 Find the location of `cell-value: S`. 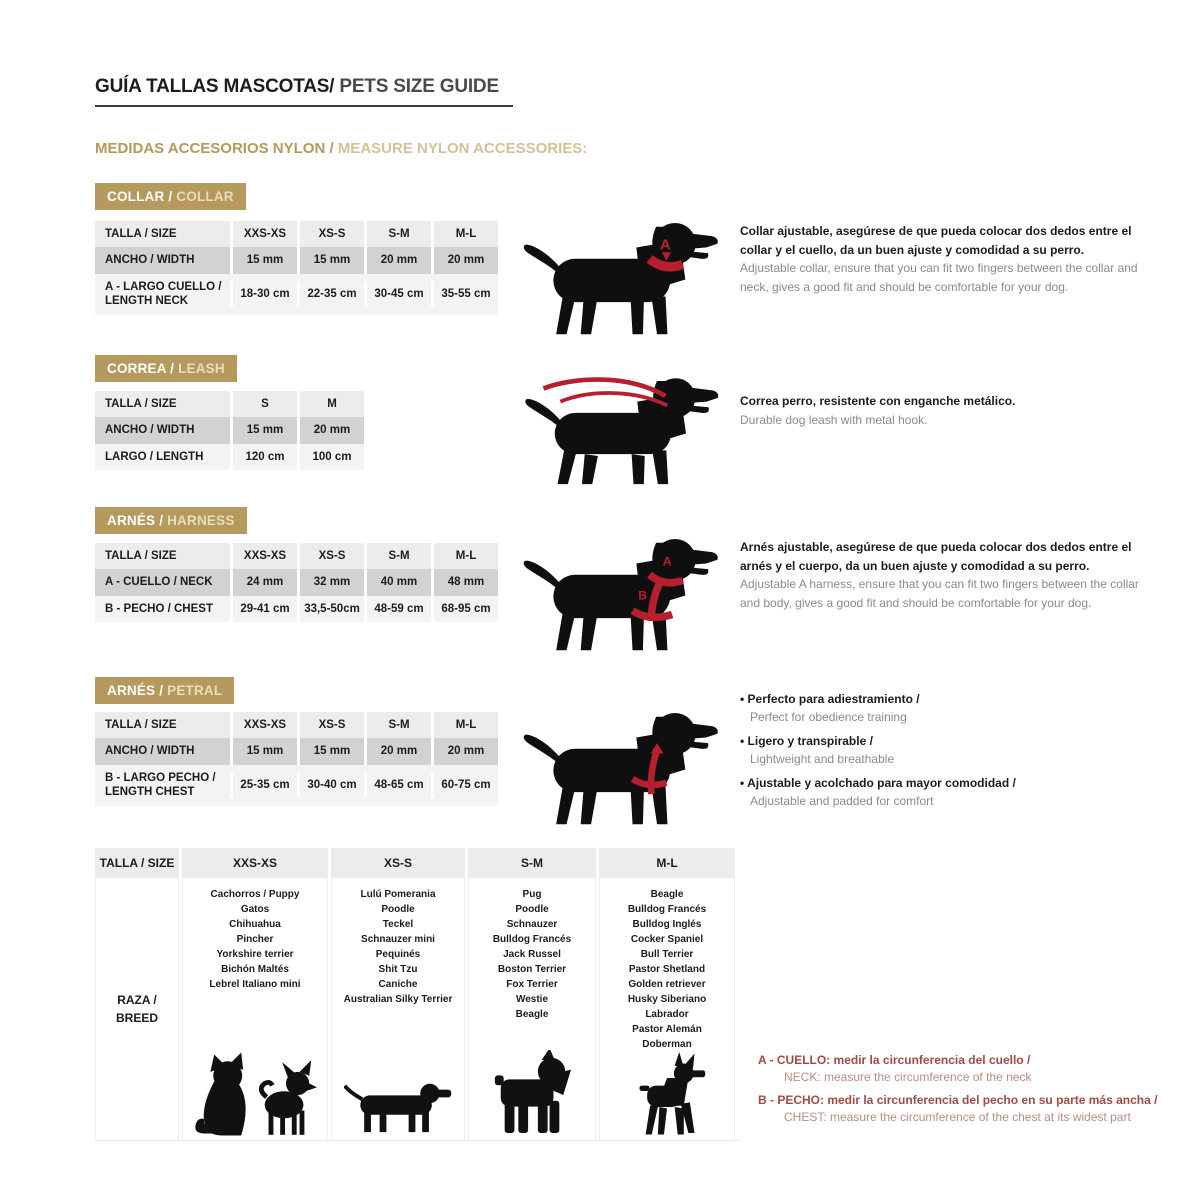

cell-value: S is located at coordinates (263, 404).